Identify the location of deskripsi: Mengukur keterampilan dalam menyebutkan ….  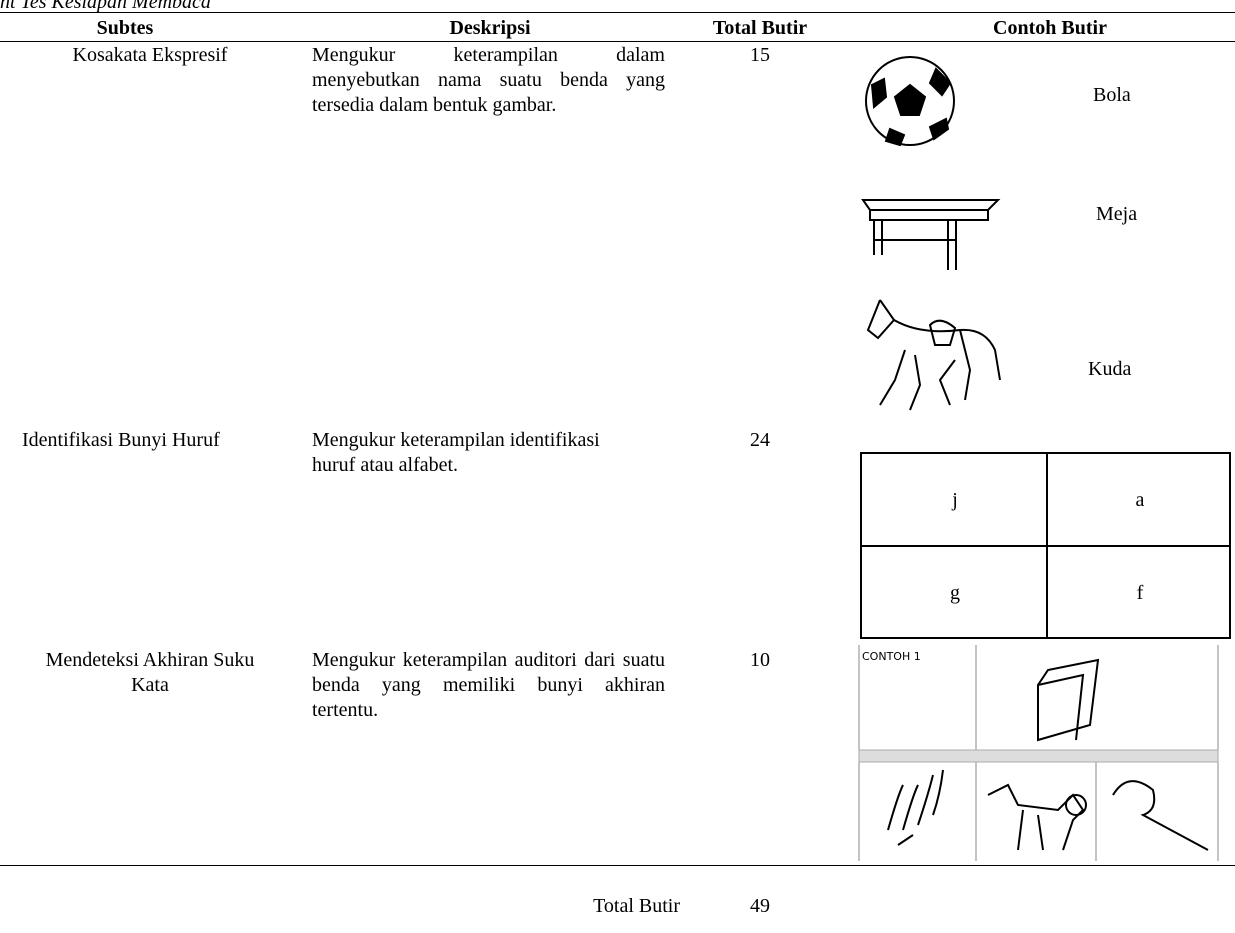
(488, 80).